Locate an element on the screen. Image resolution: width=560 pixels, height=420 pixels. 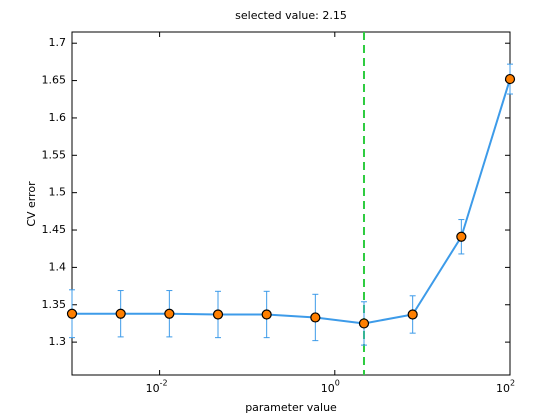
y-axis-label: CV error is located at coordinates (31, 204).